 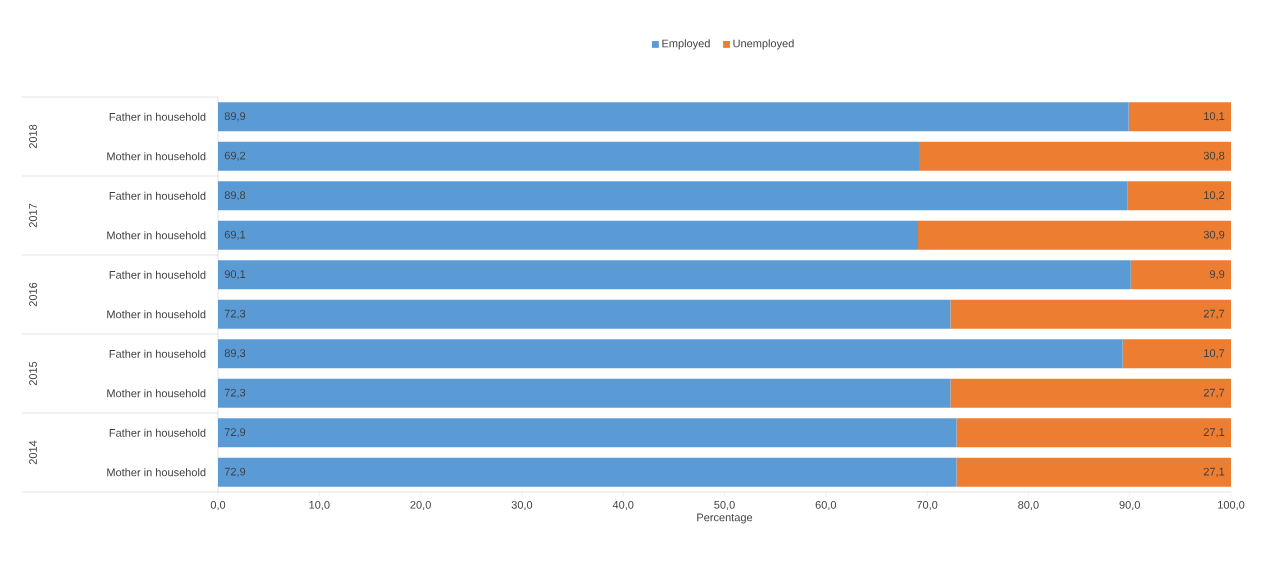 I want to click on text: 2018, so click(x=33, y=136).